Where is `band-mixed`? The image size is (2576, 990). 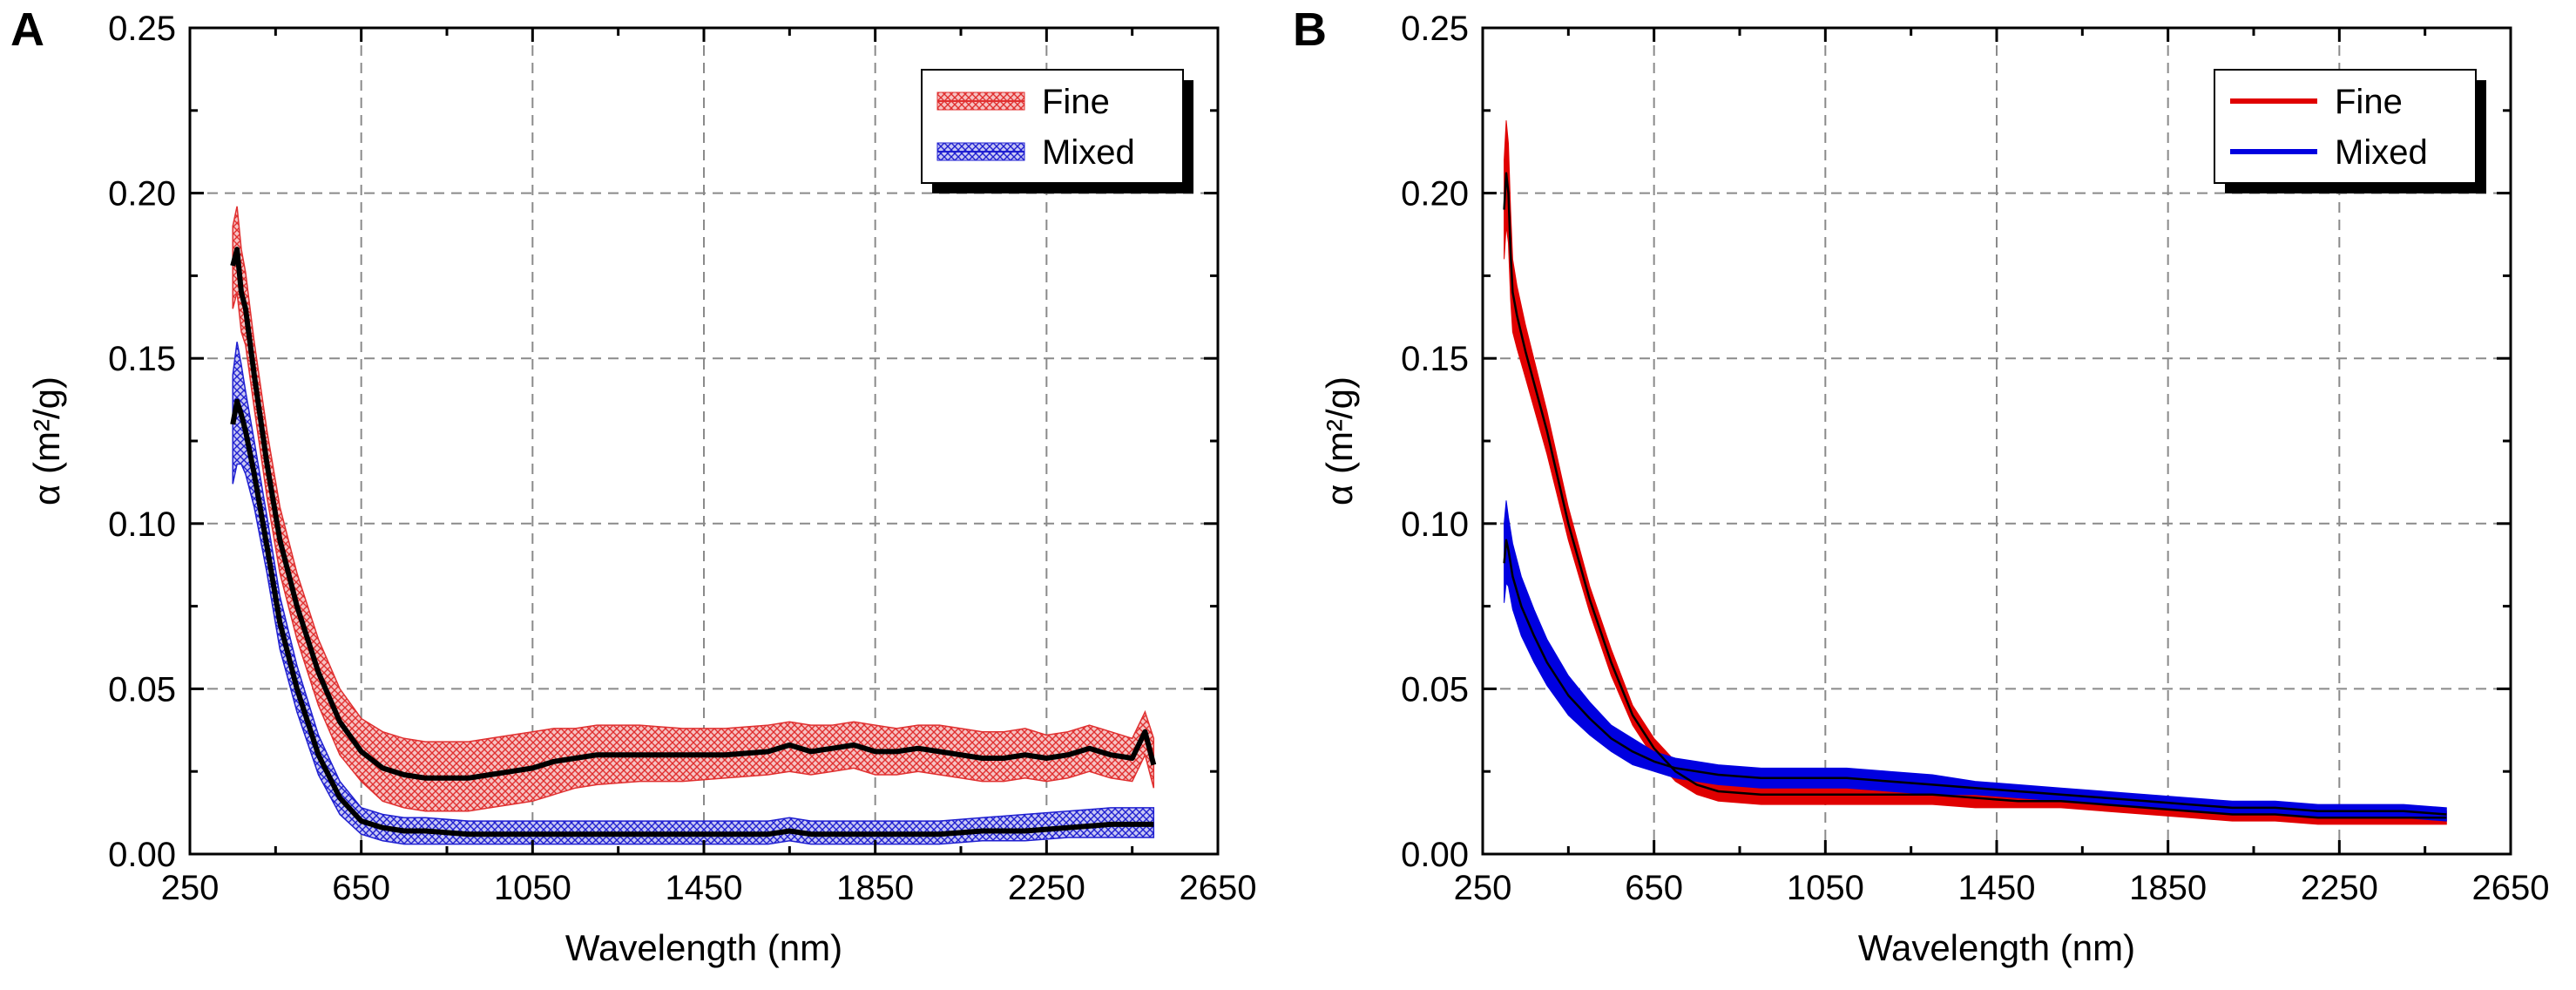
band-mixed is located at coordinates (1975, 661).